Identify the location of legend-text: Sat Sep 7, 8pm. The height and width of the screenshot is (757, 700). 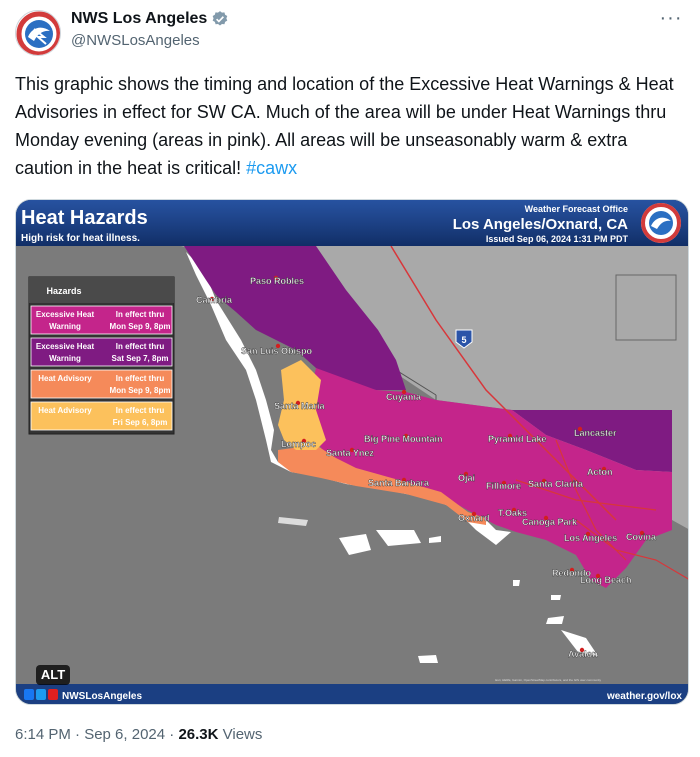
(140, 358).